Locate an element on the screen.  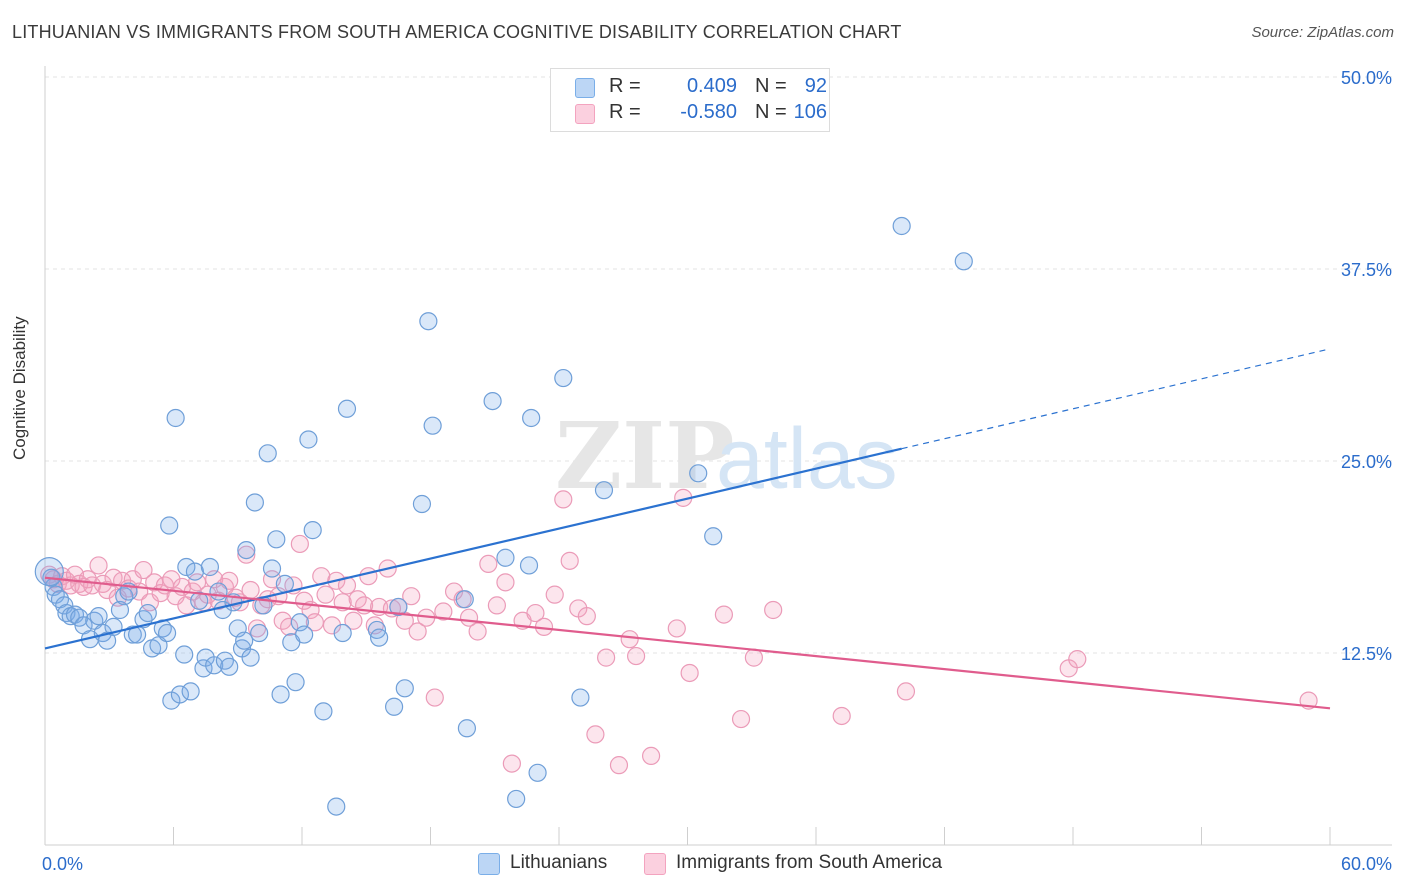
x-tick-label: 0.0% is located at coordinates (62, 864).